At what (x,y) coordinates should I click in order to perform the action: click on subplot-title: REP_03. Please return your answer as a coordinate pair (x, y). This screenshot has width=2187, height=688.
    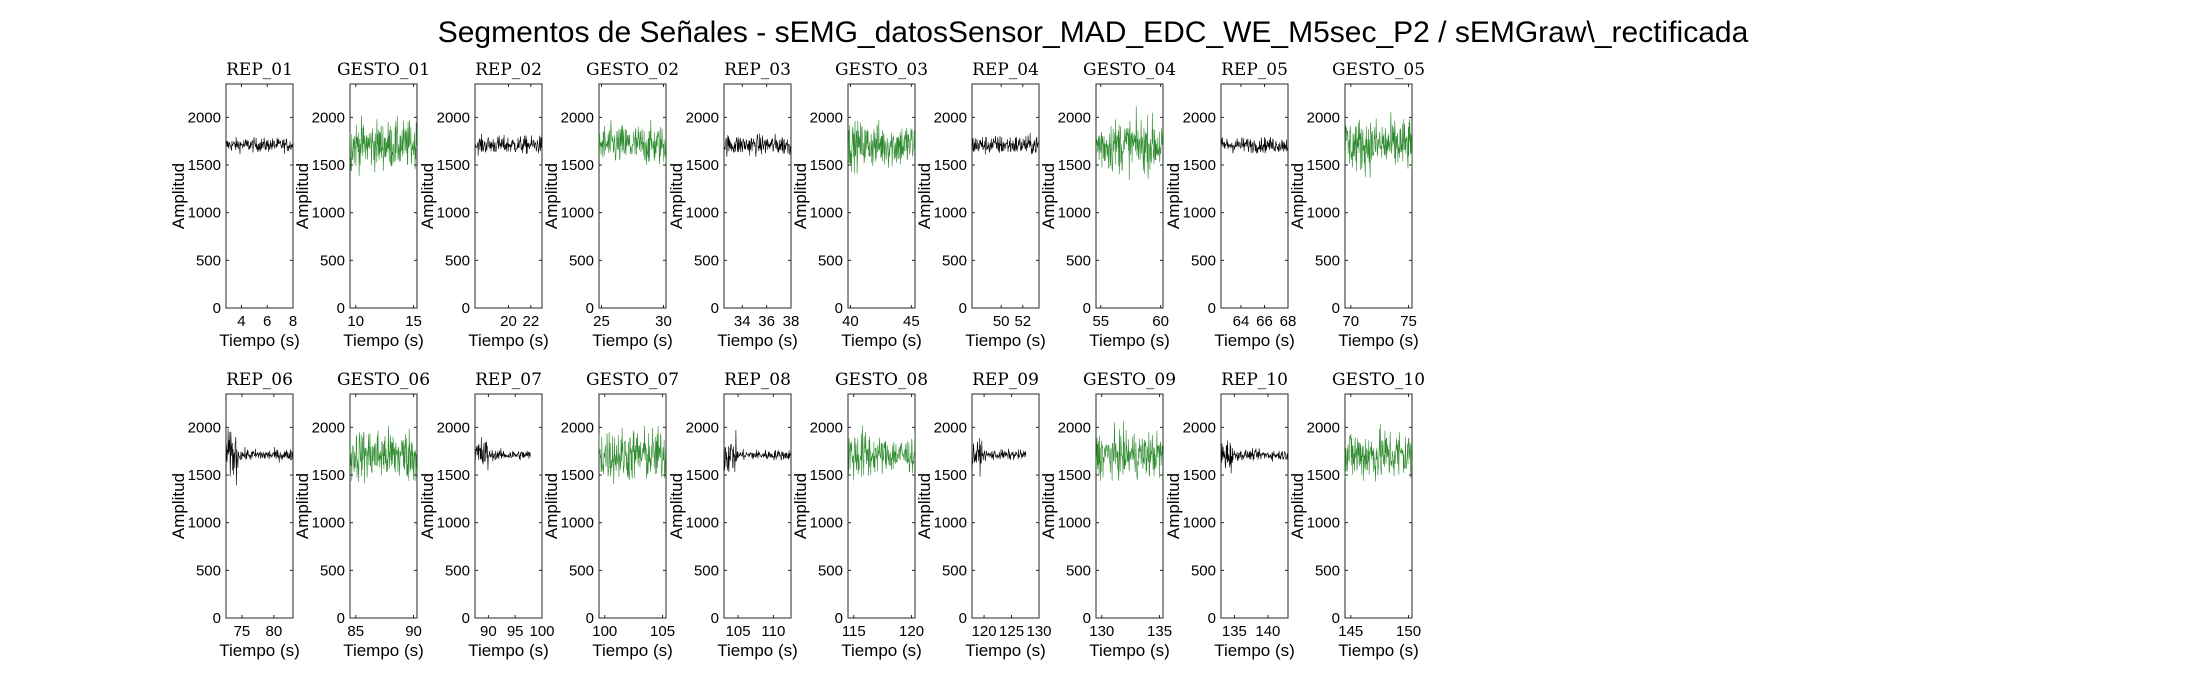
    Looking at the image, I should click on (757, 70).